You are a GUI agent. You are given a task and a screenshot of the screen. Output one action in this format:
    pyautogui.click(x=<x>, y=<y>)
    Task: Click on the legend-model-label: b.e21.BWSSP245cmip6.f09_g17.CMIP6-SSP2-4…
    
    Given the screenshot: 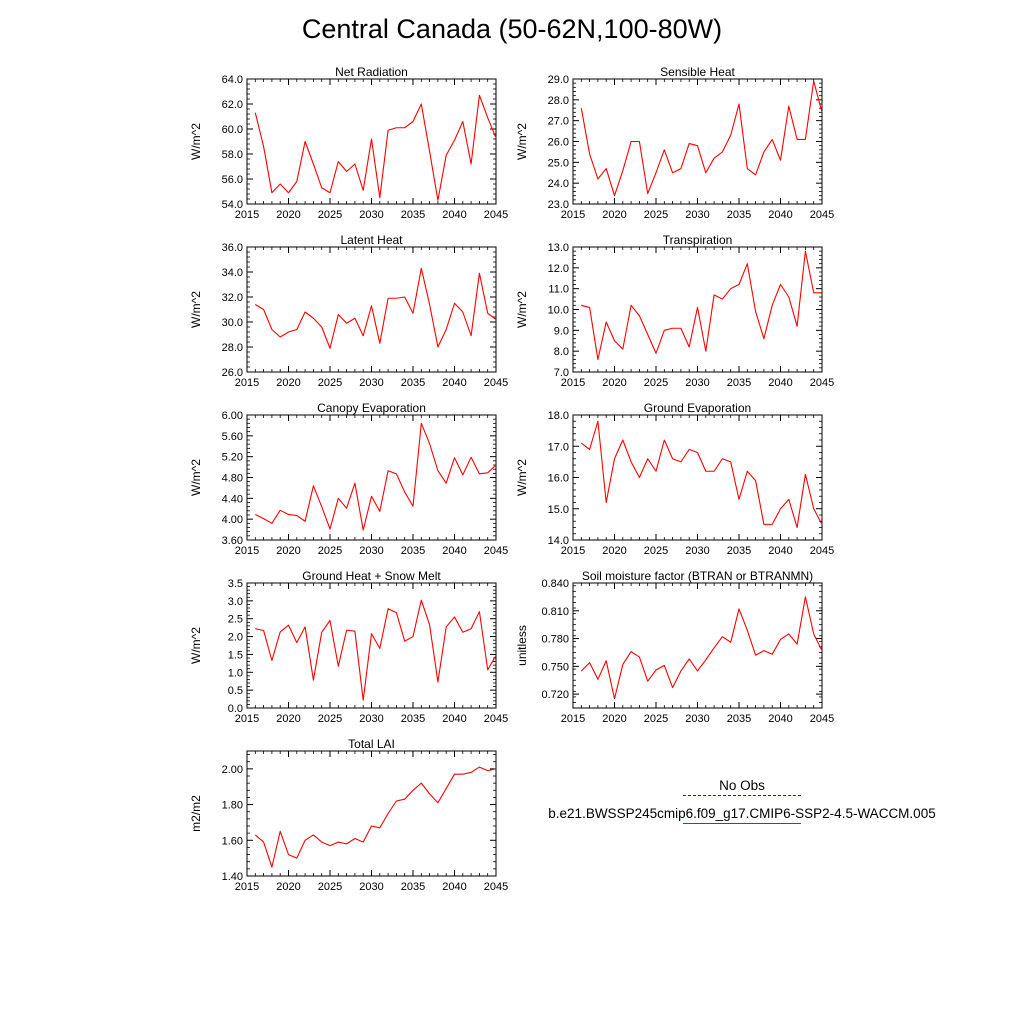 What is the action you would take?
    pyautogui.click(x=742, y=813)
    